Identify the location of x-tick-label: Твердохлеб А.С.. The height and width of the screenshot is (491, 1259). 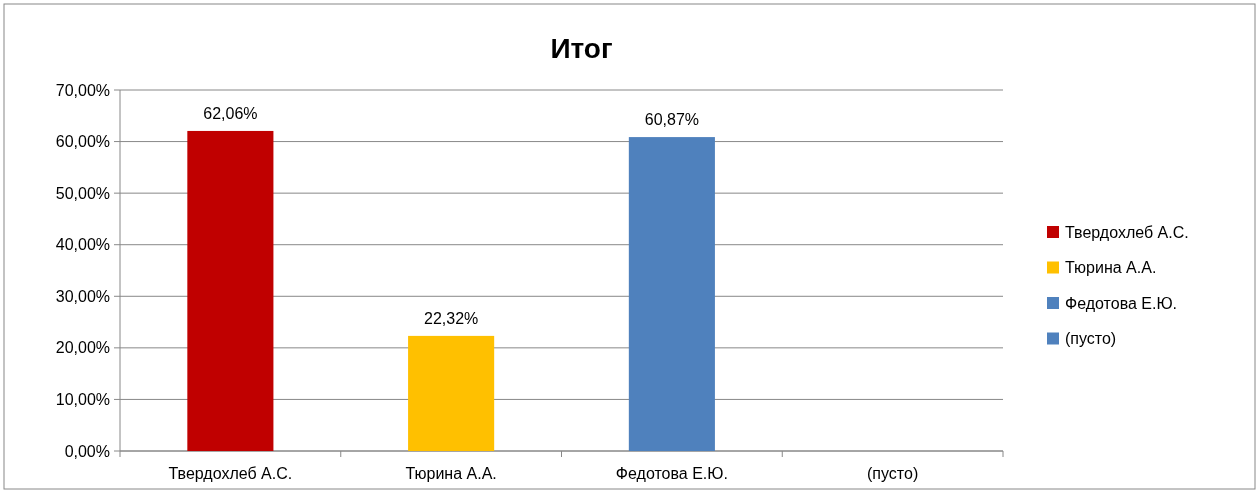
(230, 473).